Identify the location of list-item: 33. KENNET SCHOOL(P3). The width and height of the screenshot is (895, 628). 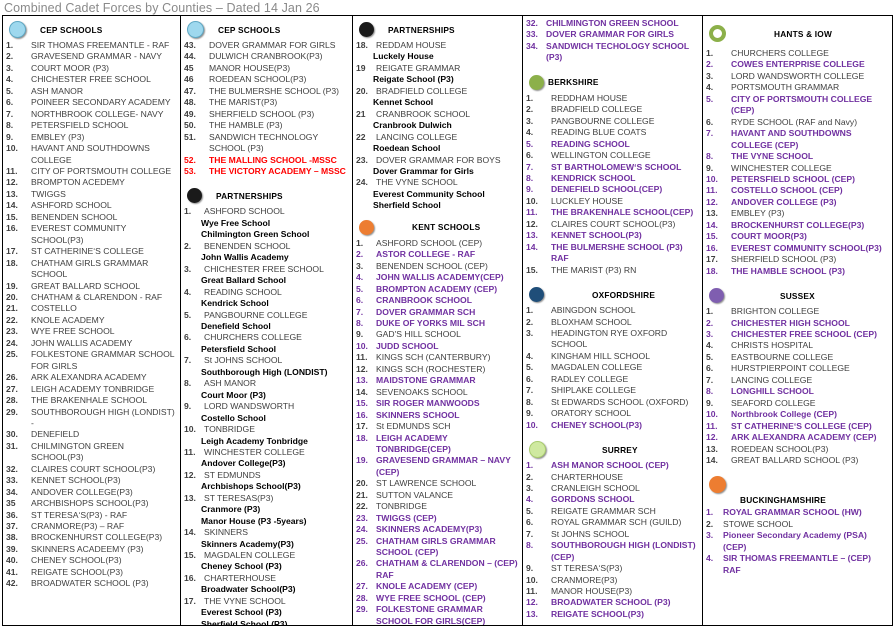
(91, 480).